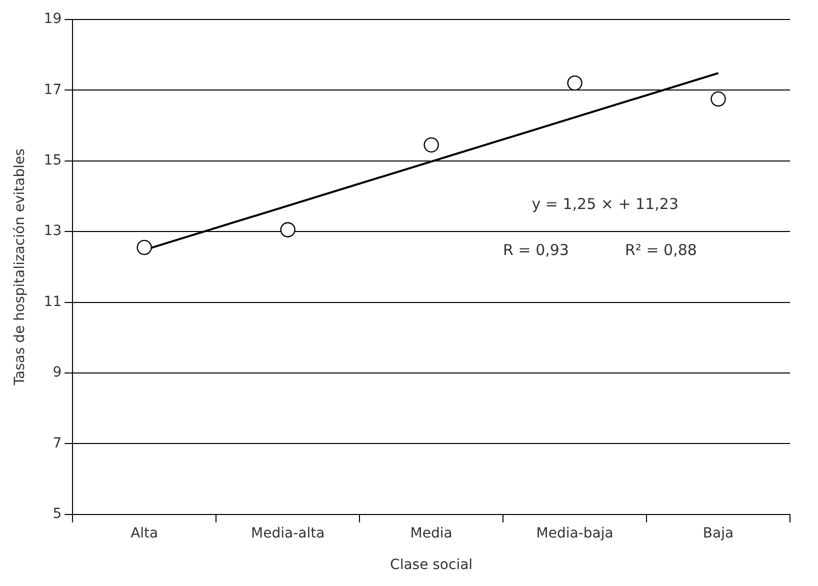  Describe the element at coordinates (288, 533) in the screenshot. I see `x-tick-label: Media-alta` at that location.